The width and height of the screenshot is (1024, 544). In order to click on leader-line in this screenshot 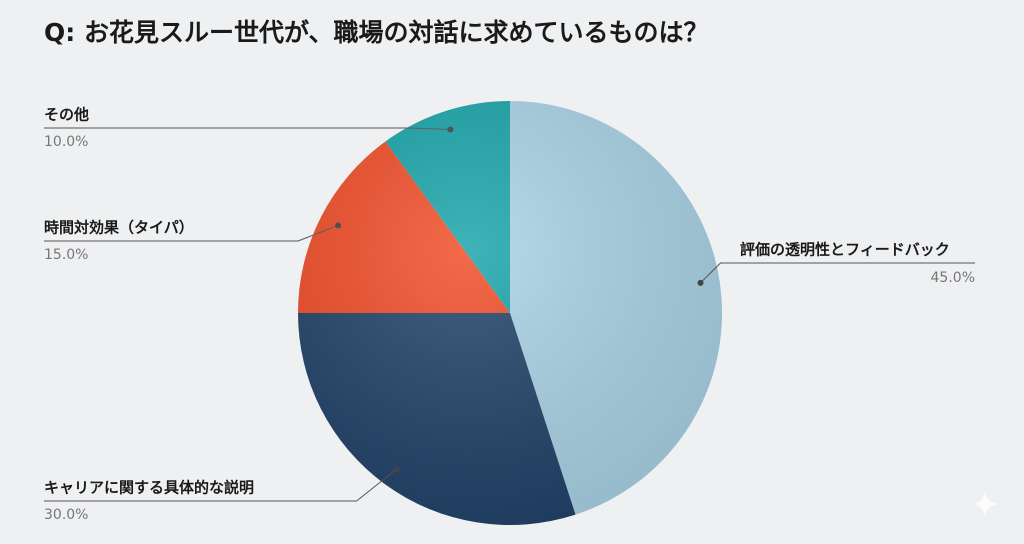, I will do `click(247, 129)`.